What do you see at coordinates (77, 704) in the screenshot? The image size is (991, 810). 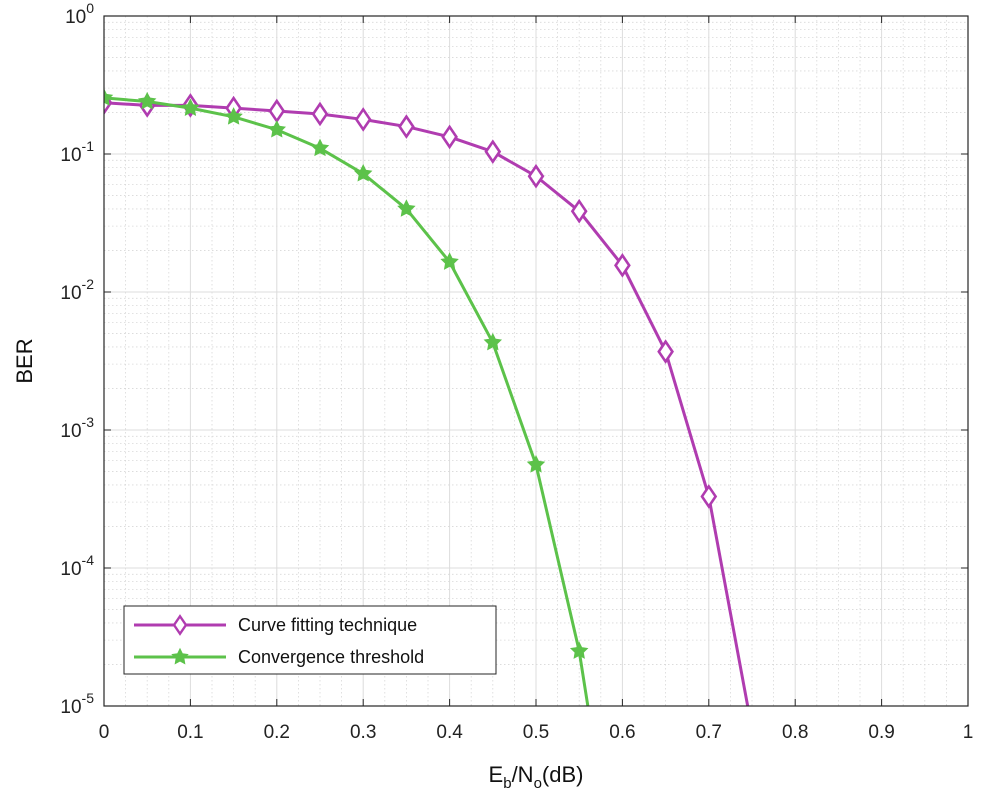 I see `y-tick-label: 10⁻⁵` at bounding box center [77, 704].